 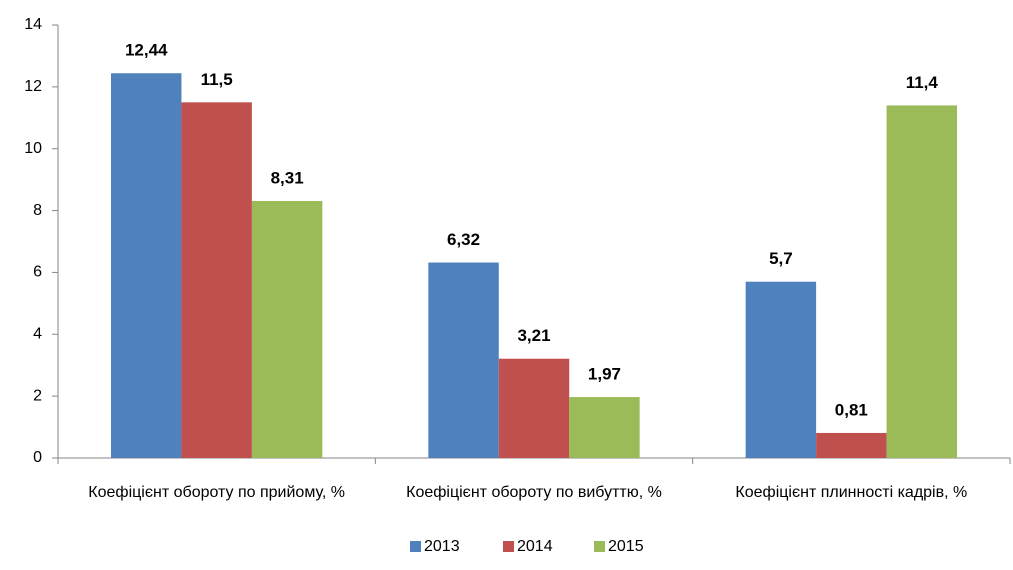 I want to click on data-label: 8,31, so click(x=287, y=177).